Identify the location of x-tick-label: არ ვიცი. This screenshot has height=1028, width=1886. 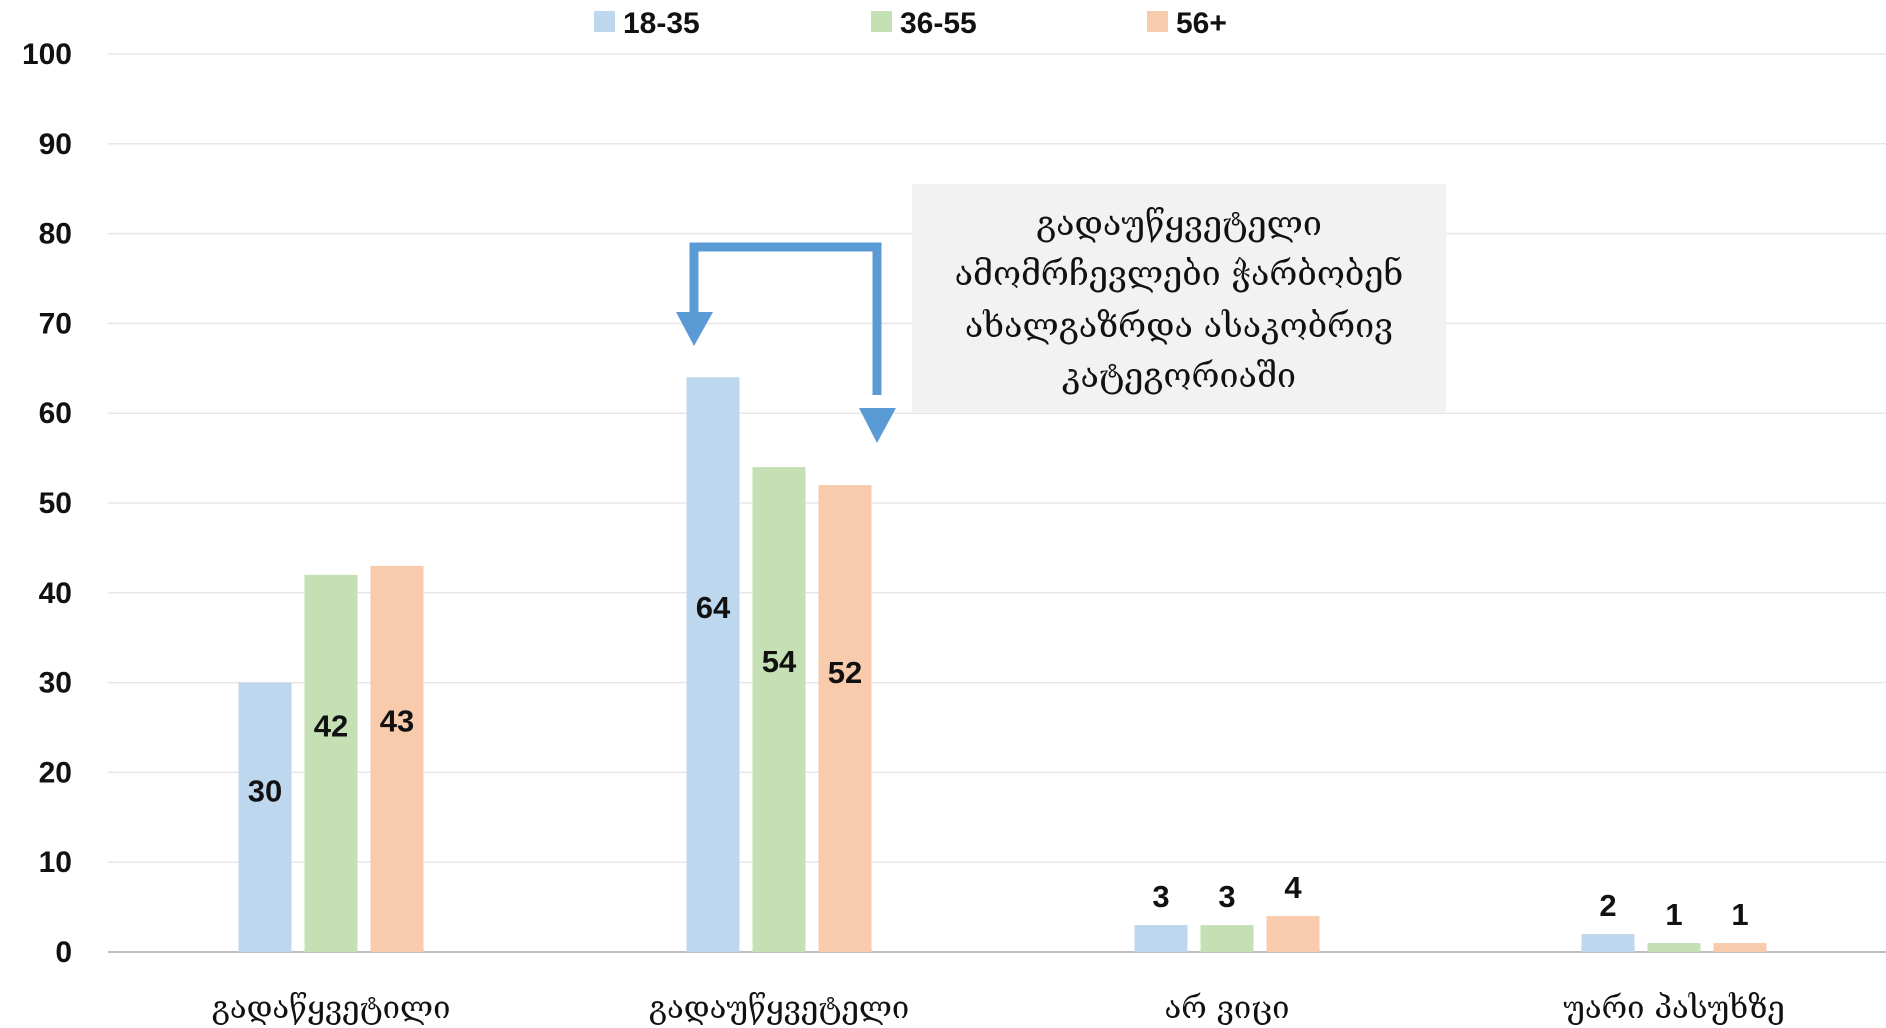
(1226, 1008).